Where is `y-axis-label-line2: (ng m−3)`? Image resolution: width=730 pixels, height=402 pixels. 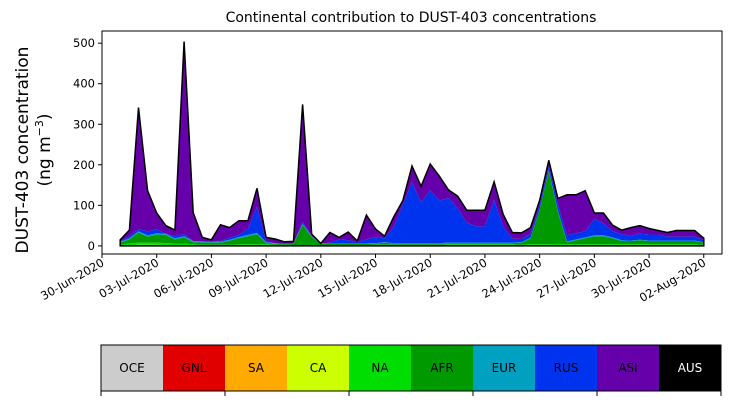 y-axis-label-line2: (ng m−3) is located at coordinates (44, 149).